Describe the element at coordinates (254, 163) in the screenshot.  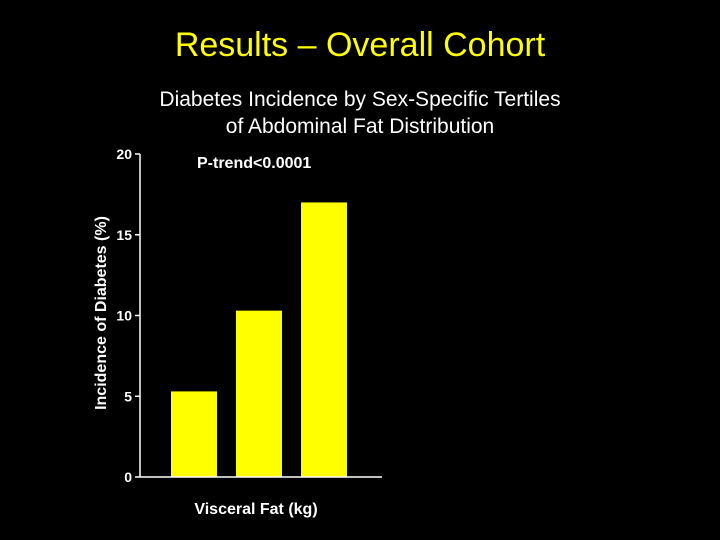
I see `p-trend-annotation: P-trend<0.0001` at that location.